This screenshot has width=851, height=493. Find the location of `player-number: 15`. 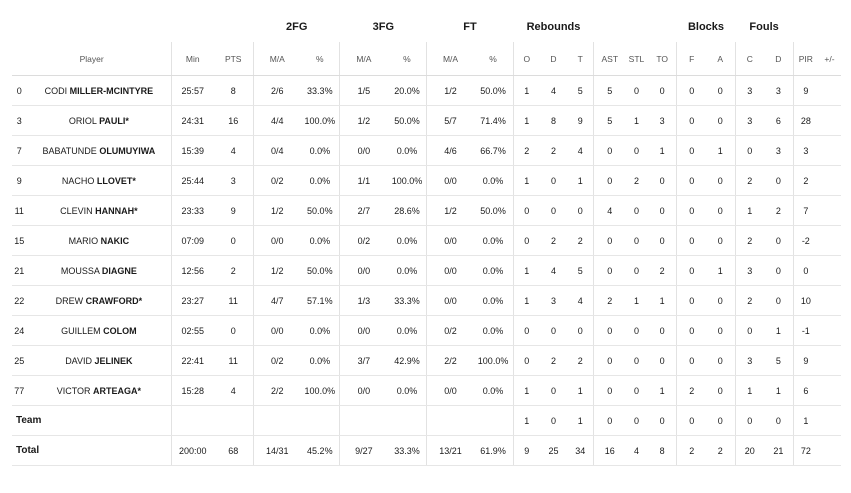

player-number: 15 is located at coordinates (19, 240).